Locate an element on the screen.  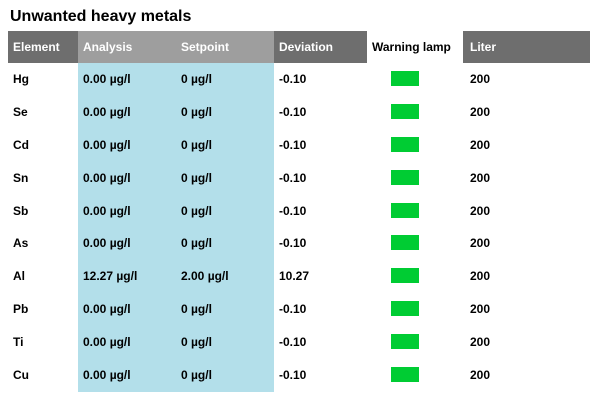
element-cell: Cu is located at coordinates (21, 375).